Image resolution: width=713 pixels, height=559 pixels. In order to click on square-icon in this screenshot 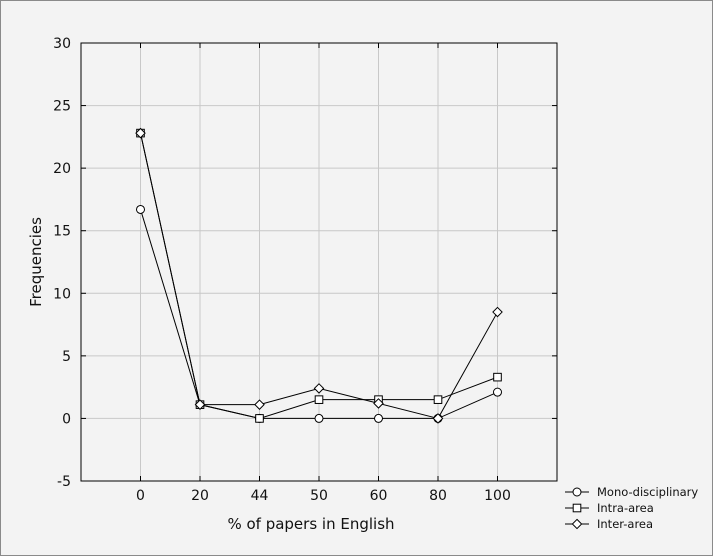, I will do `click(577, 508)`.